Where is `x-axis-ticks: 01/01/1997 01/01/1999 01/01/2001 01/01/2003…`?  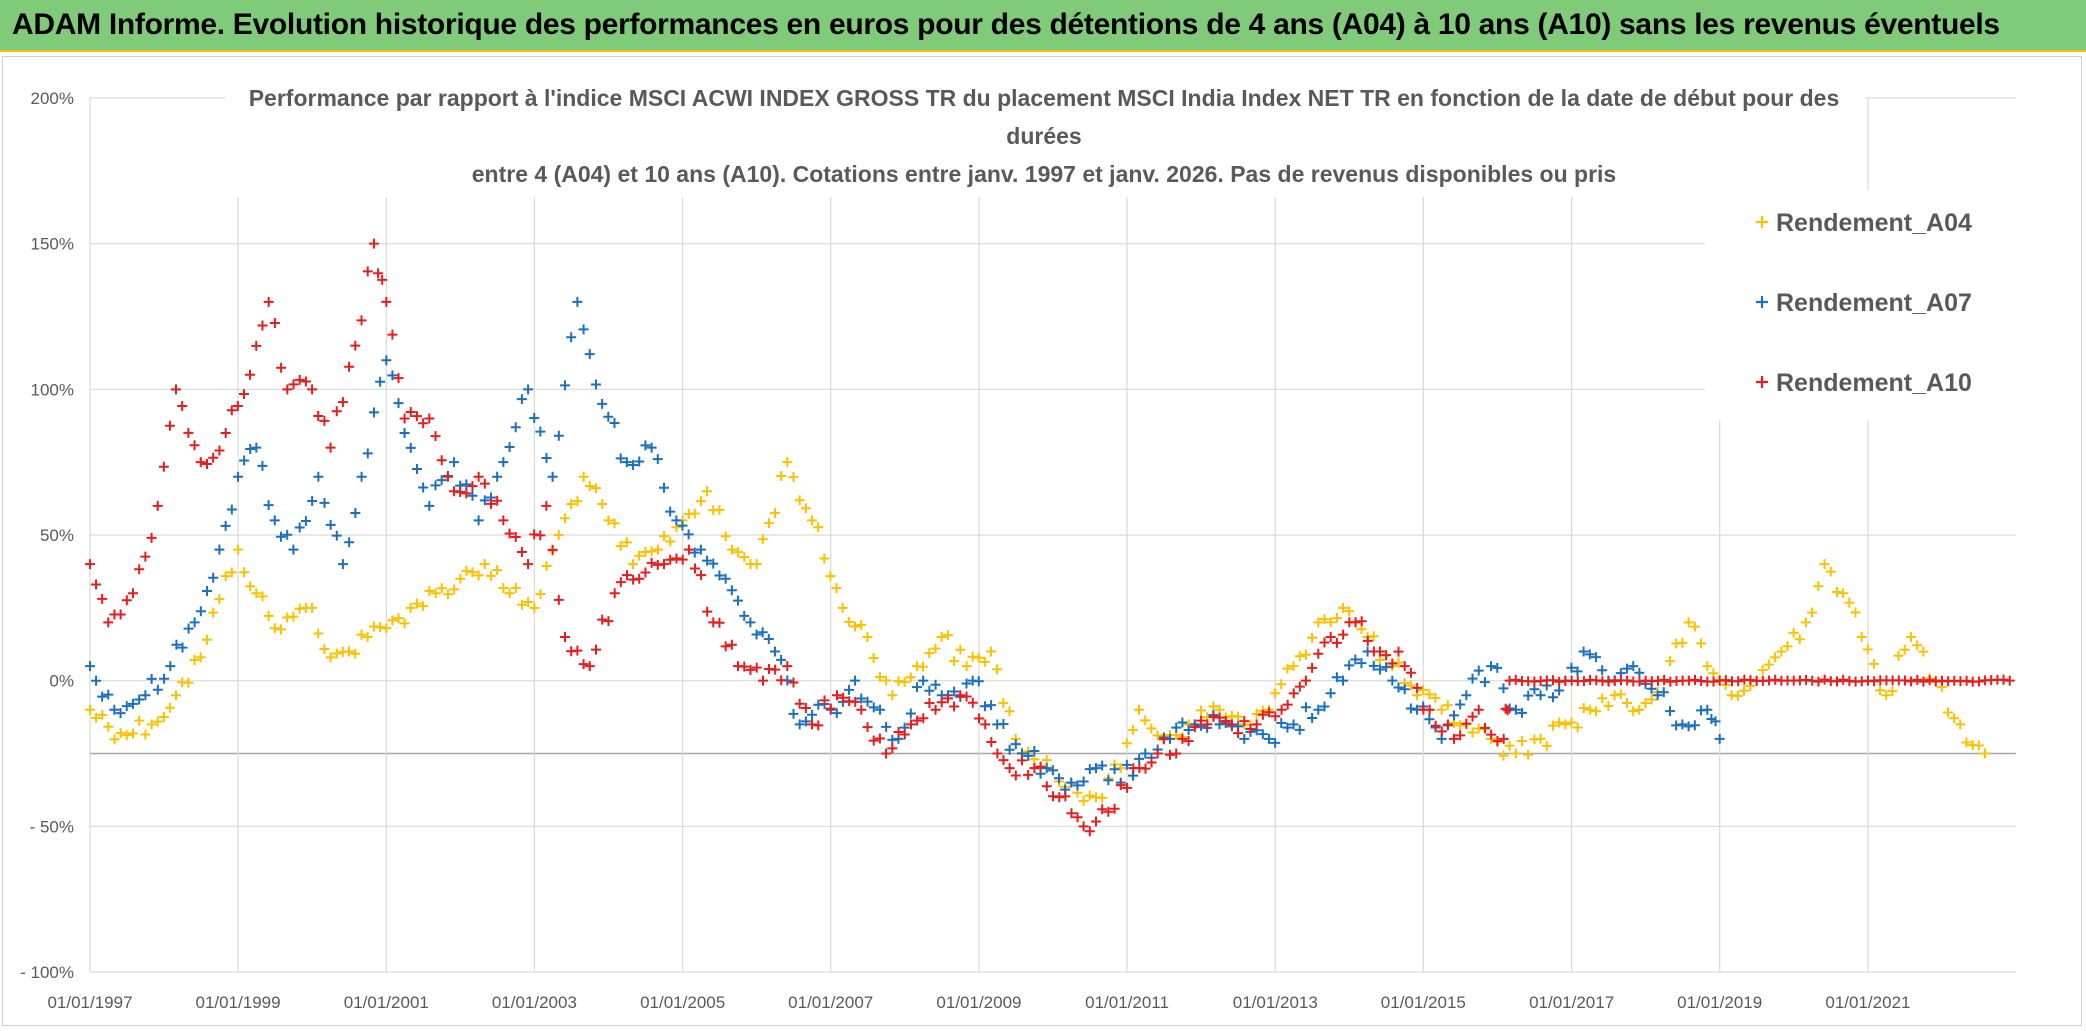 x-axis-ticks: 01/01/1997 01/01/1999 01/01/2001 01/01/2003… is located at coordinates (978, 1002).